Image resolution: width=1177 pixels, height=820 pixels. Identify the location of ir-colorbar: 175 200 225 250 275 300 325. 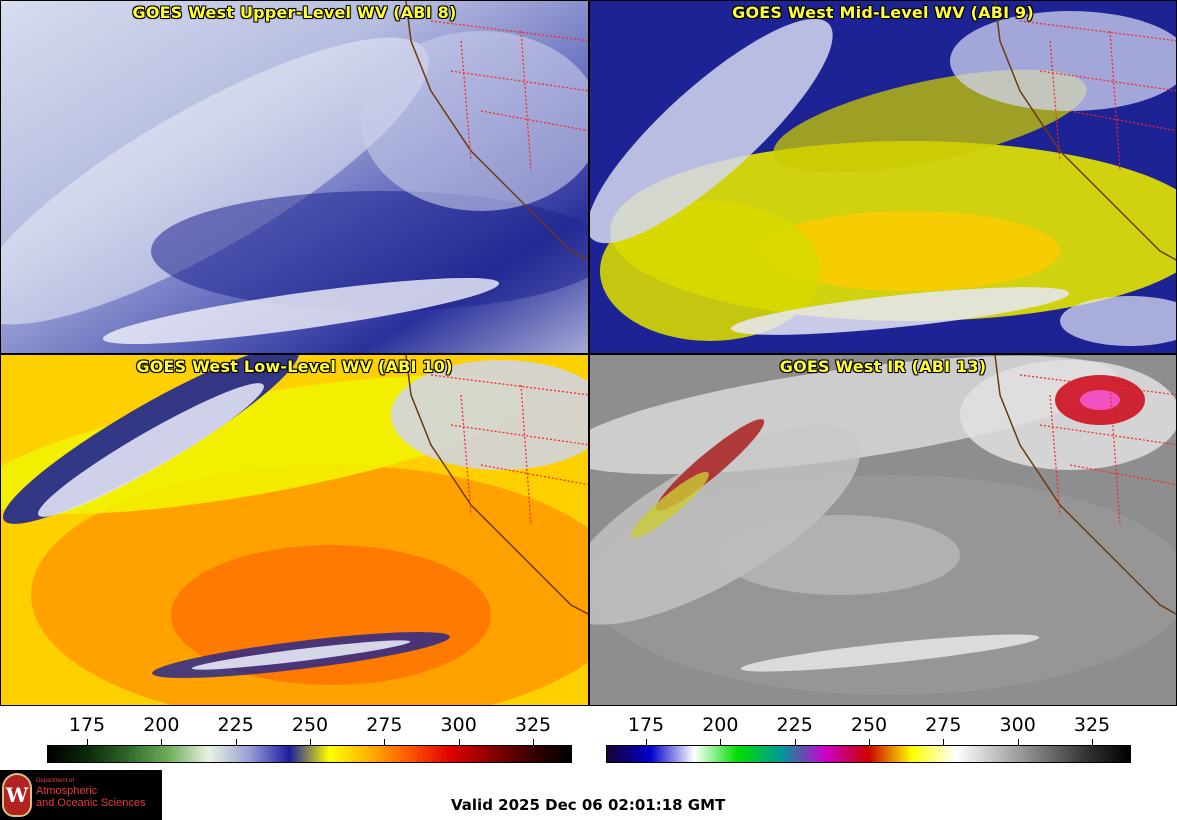
(868, 740).